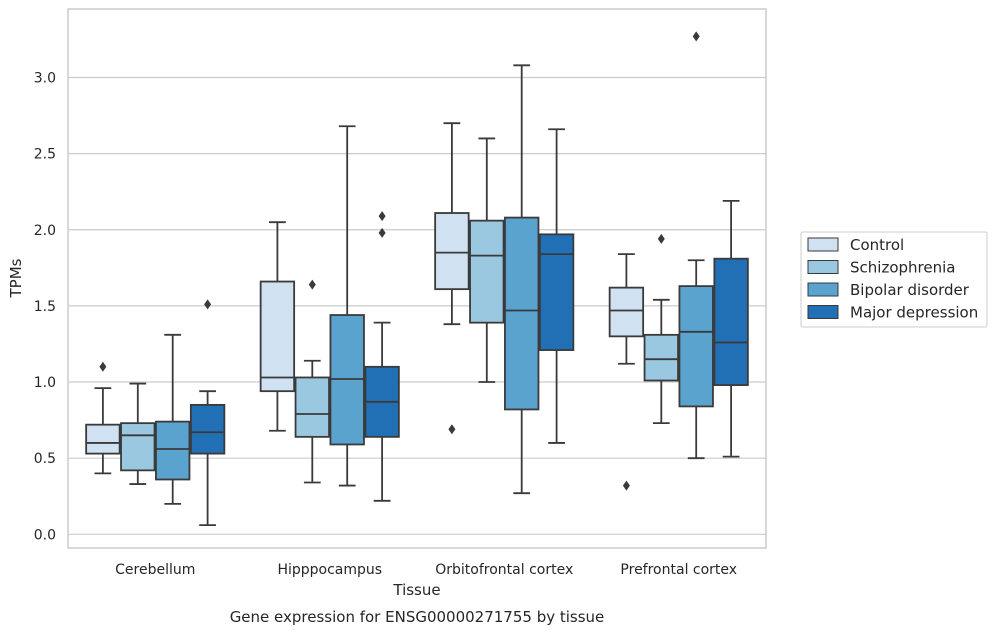 The image size is (997, 634). I want to click on box-schizophrenia-prefrontal-cortex, so click(661, 329).